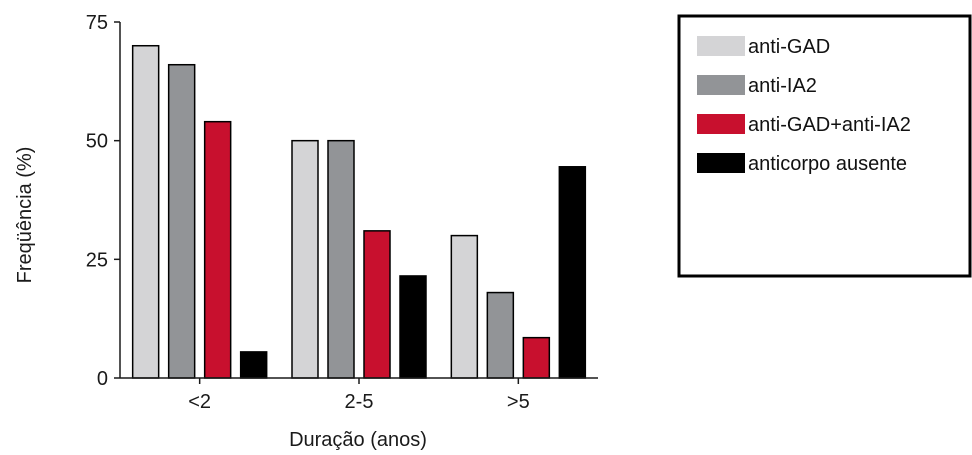  What do you see at coordinates (97, 23) in the screenshot?
I see `y-tick-label: 75` at bounding box center [97, 23].